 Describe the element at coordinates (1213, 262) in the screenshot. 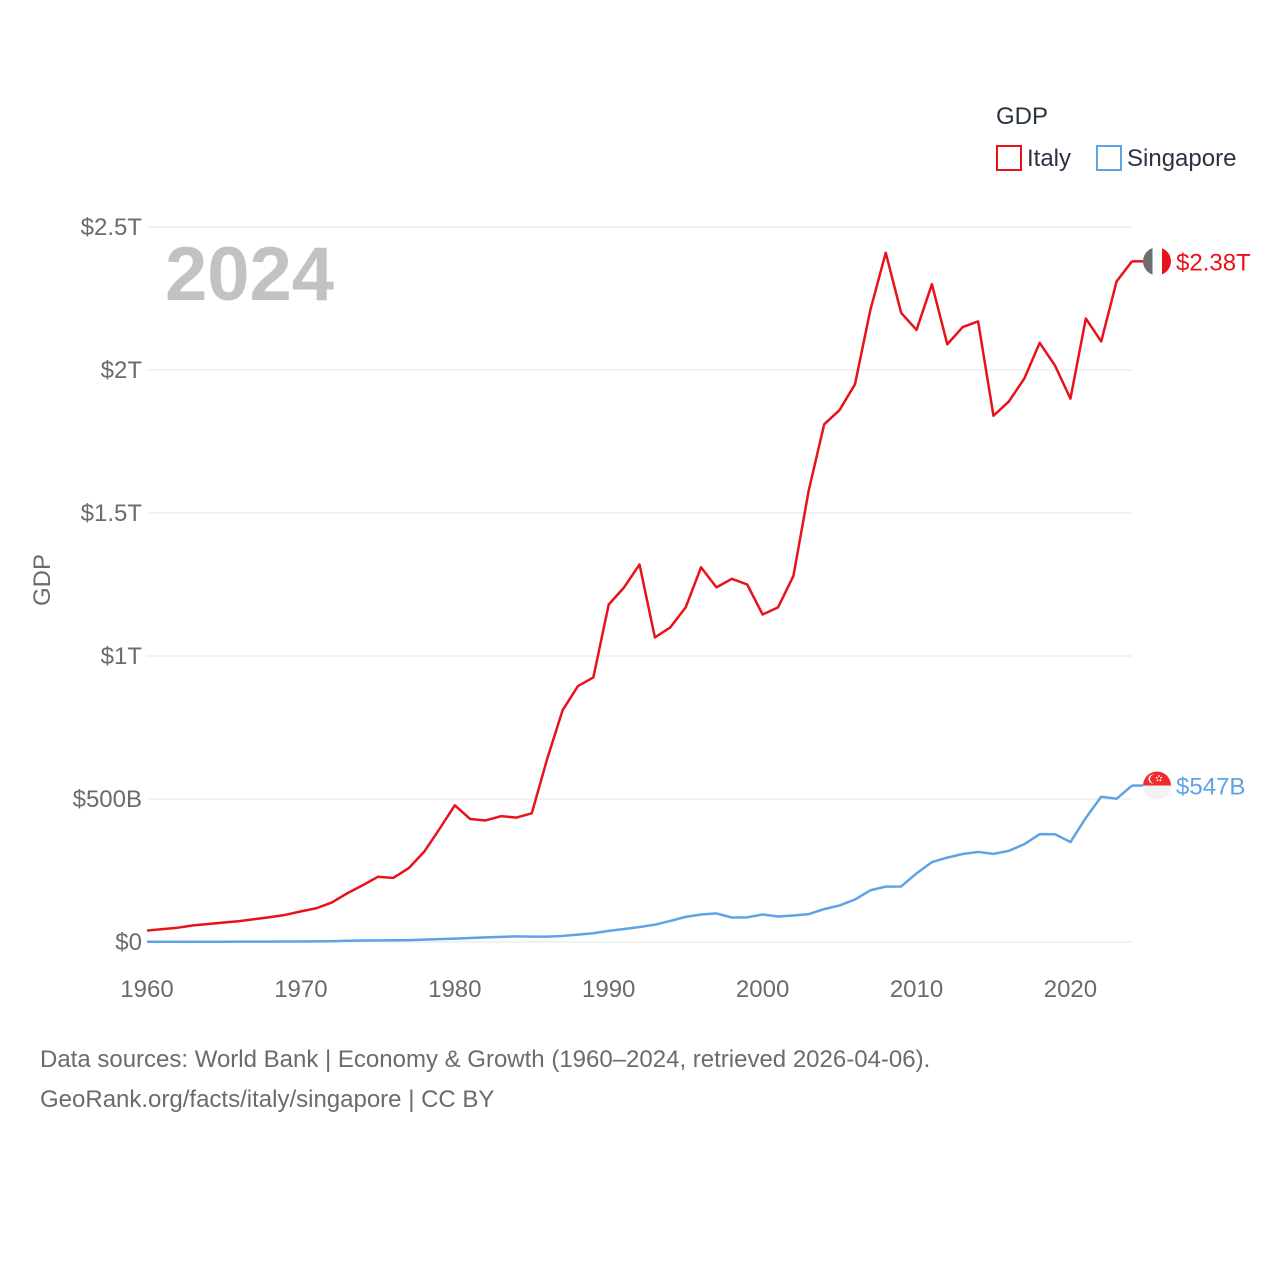

I see `italy-end-value-label: $2.38T` at that location.